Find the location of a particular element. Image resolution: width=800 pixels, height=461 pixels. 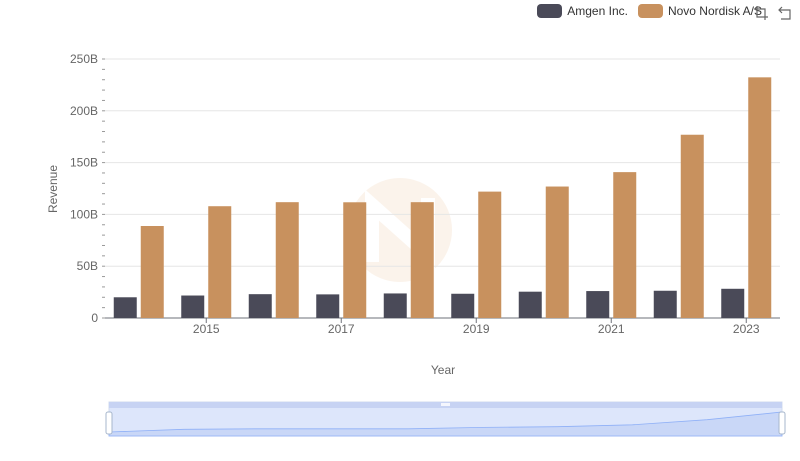

y-tick-label: 100B is located at coordinates (84, 214).